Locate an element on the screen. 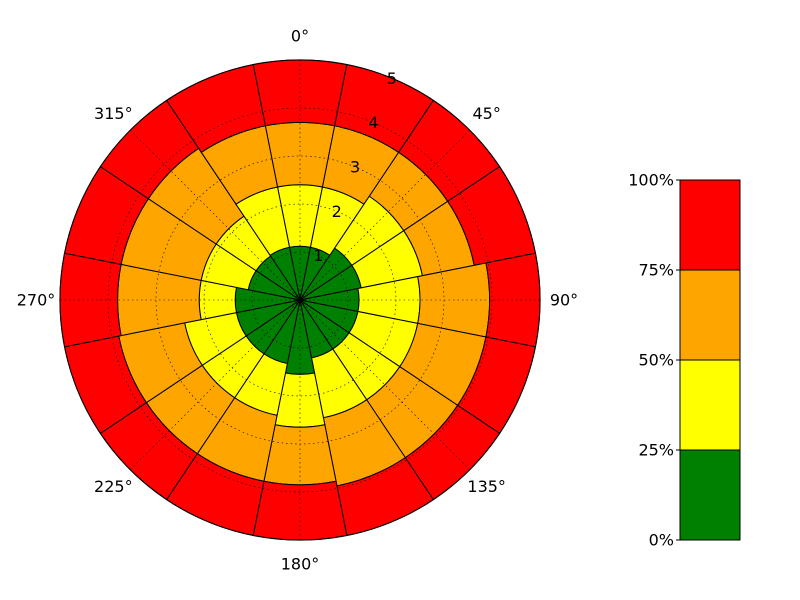 Image resolution: width=800 pixels, height=600 pixels. radial-tick-label-3: 4 is located at coordinates (373, 122).